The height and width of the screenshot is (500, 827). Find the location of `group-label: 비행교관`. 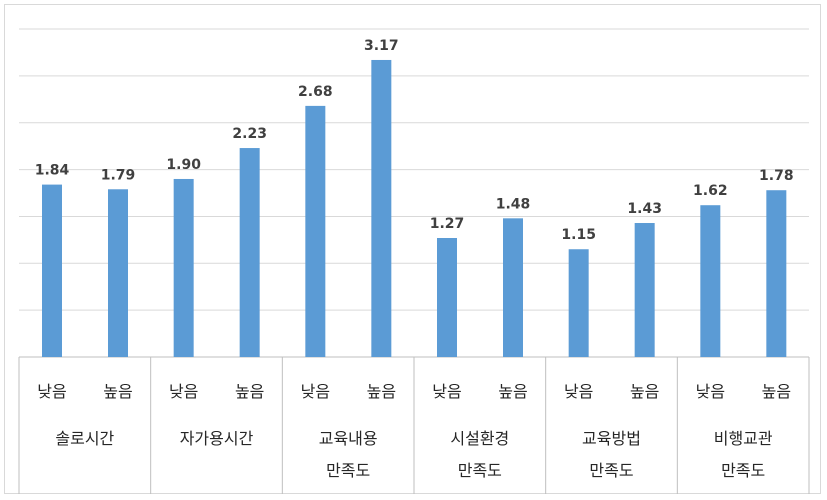

group-label: 비행교관 is located at coordinates (743, 438).